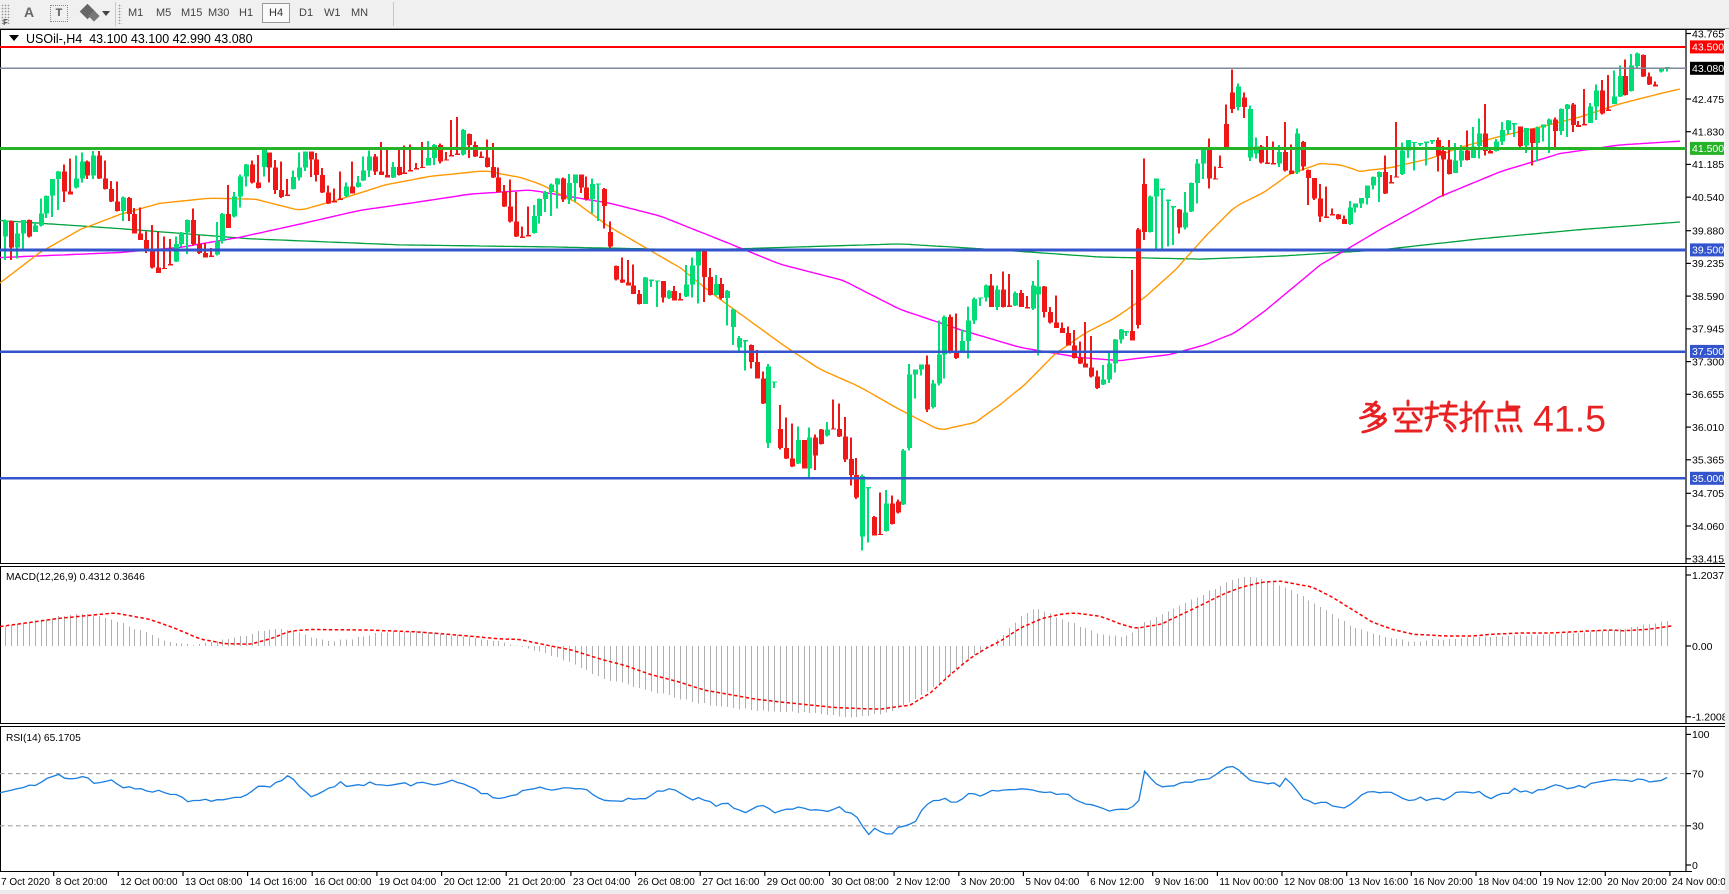 Image resolution: width=1729 pixels, height=894 pixels. I want to click on svg-text: 41.185, so click(1708, 165).